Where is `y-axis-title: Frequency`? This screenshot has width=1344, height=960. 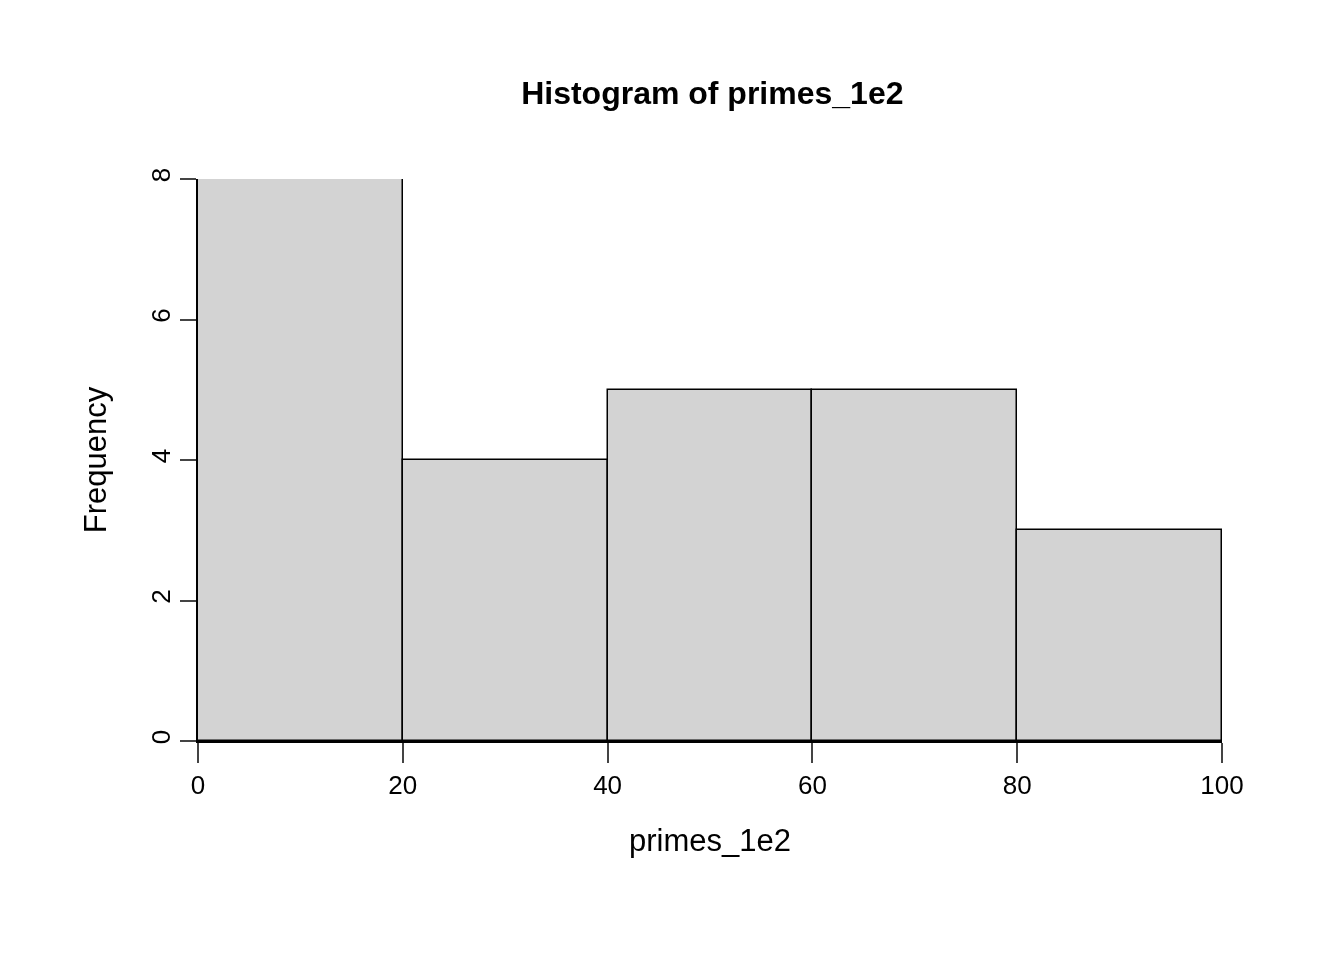
y-axis-title: Frequency is located at coordinates (95, 460).